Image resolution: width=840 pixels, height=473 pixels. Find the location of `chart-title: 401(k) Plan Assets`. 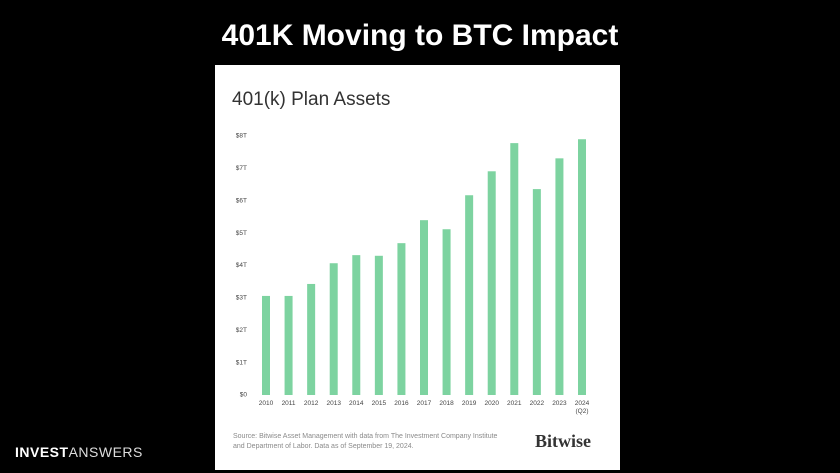

chart-title: 401(k) Plan Assets is located at coordinates (311, 99).